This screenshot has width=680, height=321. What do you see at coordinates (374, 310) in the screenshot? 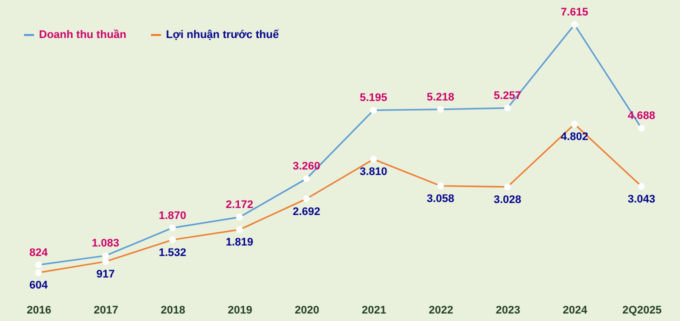
I see `x-tick-label: 2021` at bounding box center [374, 310].